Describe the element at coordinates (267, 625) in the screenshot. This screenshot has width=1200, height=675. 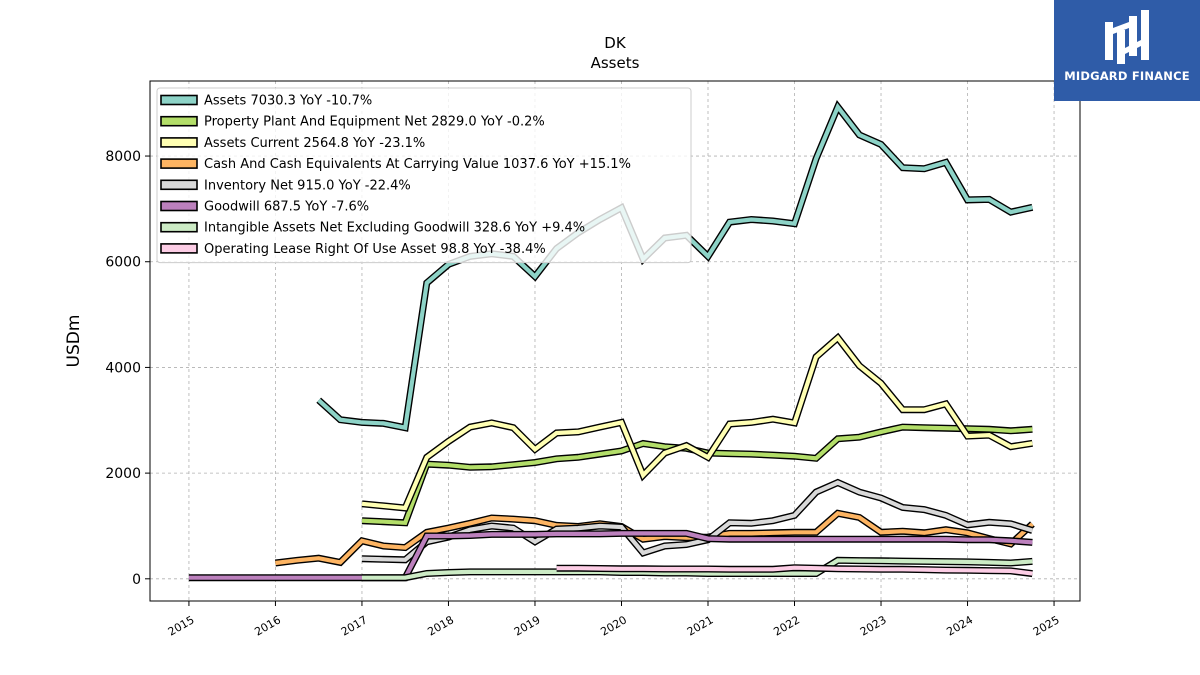
I see `x-tick-label: 2016` at that location.